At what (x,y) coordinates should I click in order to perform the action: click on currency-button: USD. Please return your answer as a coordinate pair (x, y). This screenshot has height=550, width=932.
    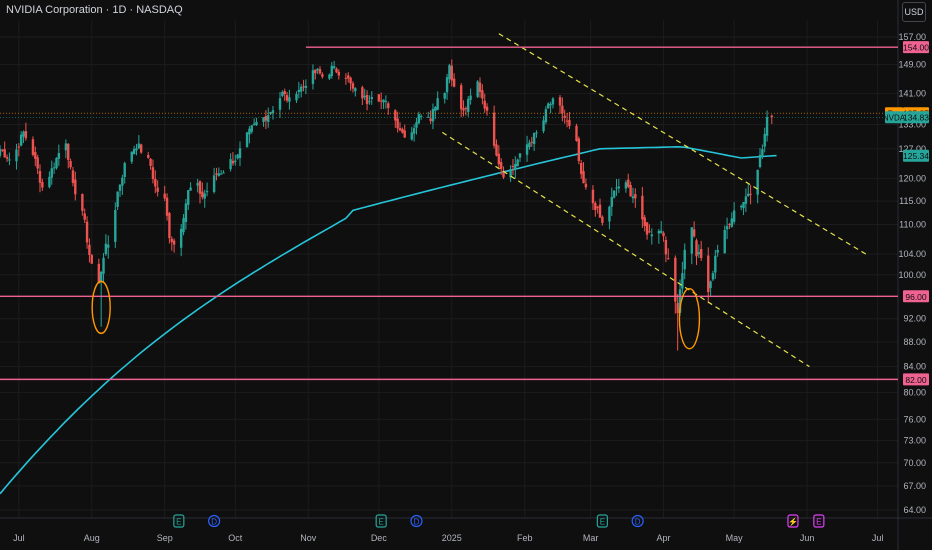
    Looking at the image, I should click on (914, 12).